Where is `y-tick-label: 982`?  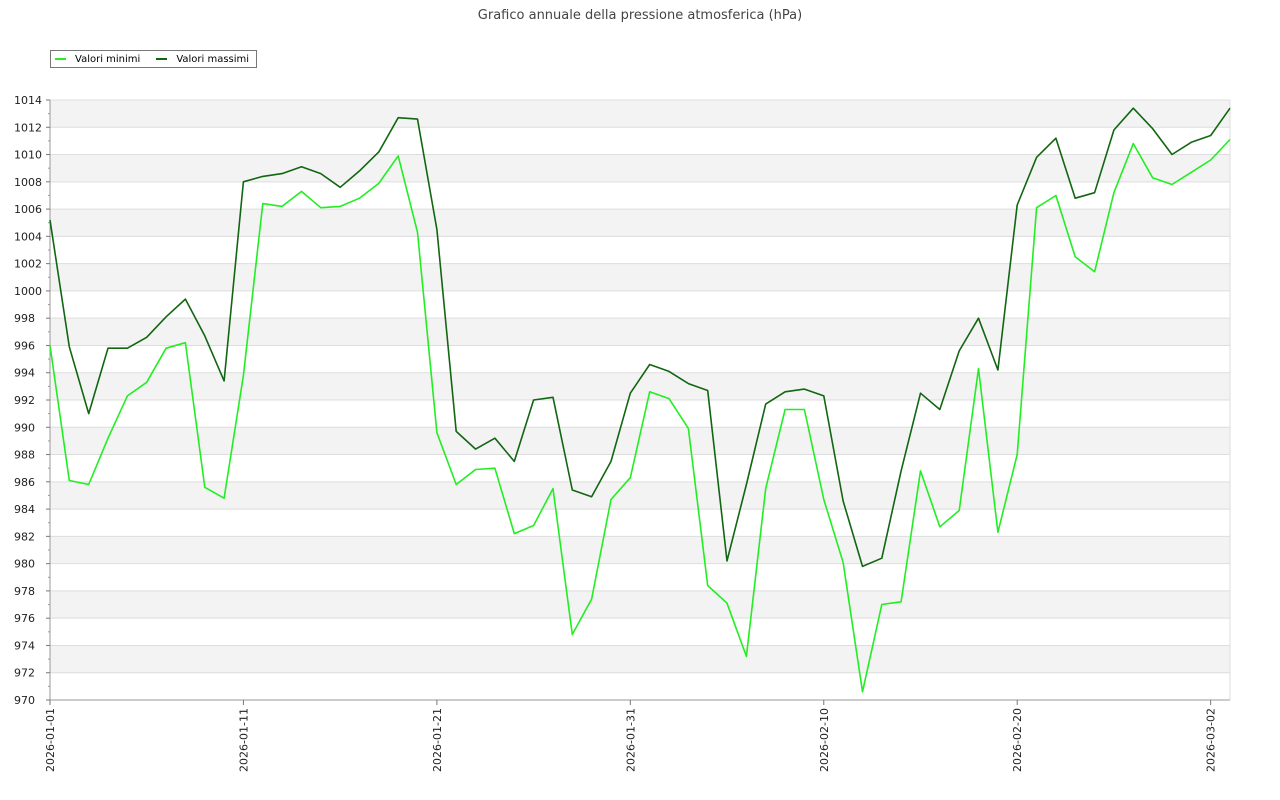
y-tick-label: 982 is located at coordinates (24, 536).